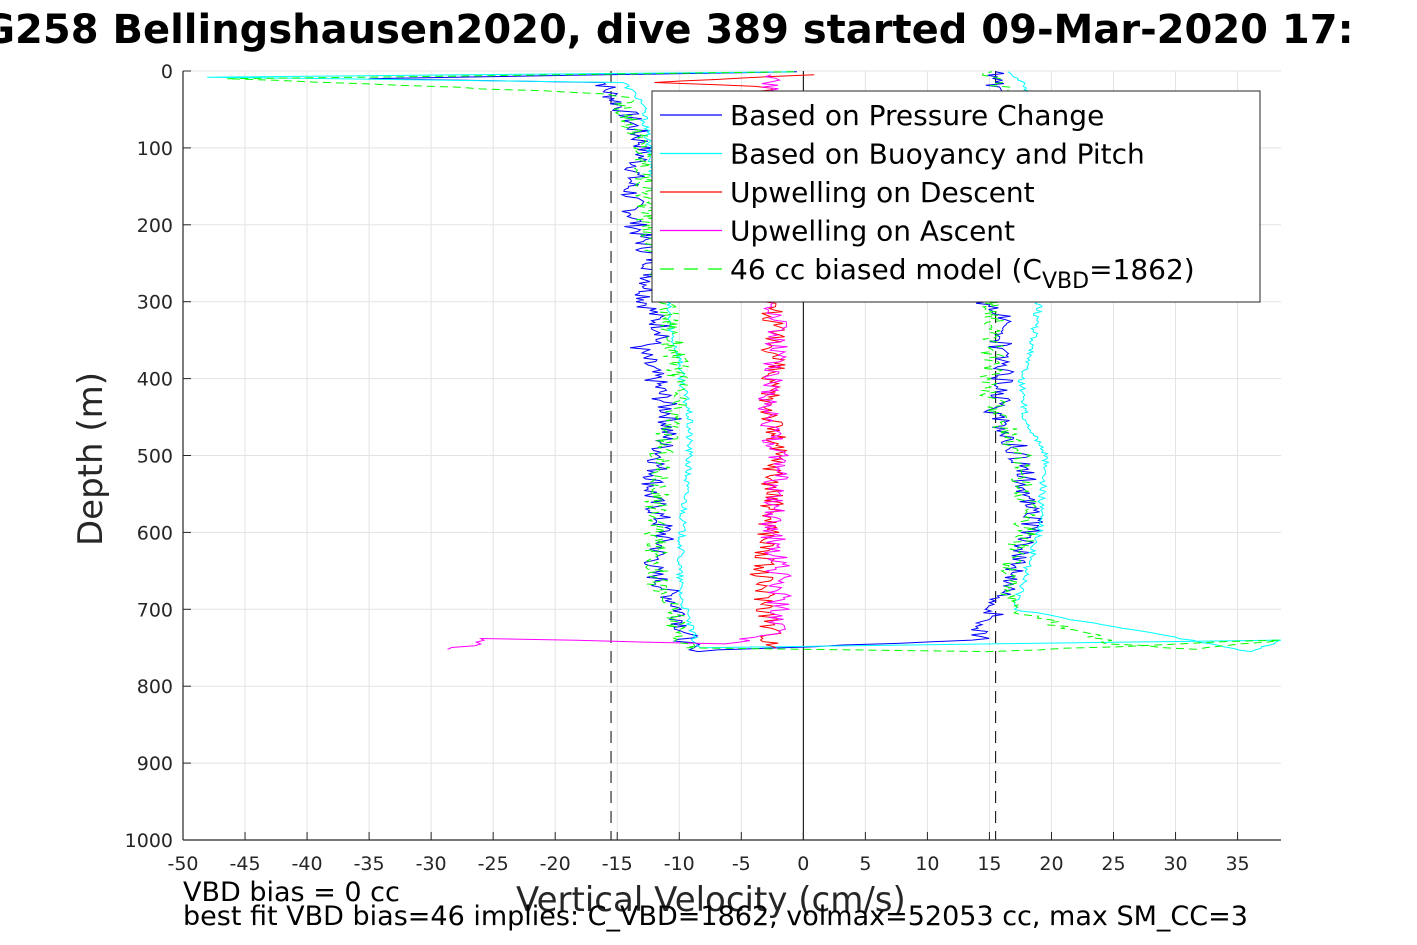 The image size is (1417, 945). What do you see at coordinates (369, 864) in the screenshot?
I see `x-tick-label: -35` at bounding box center [369, 864].